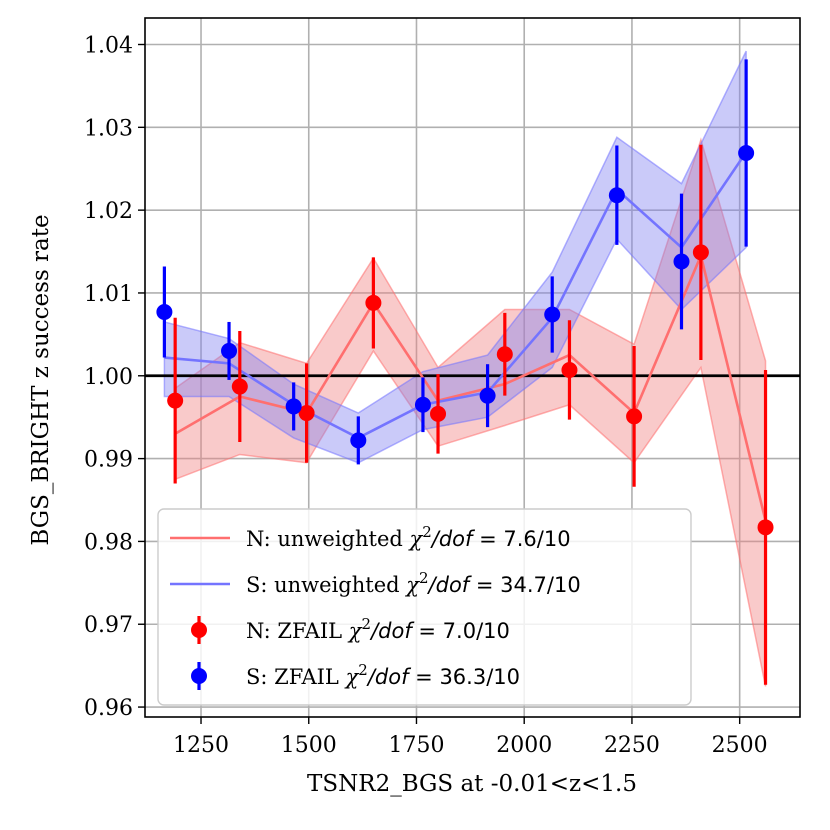  Describe the element at coordinates (524, 745) in the screenshot. I see `x-tick-label: 2000` at that location.